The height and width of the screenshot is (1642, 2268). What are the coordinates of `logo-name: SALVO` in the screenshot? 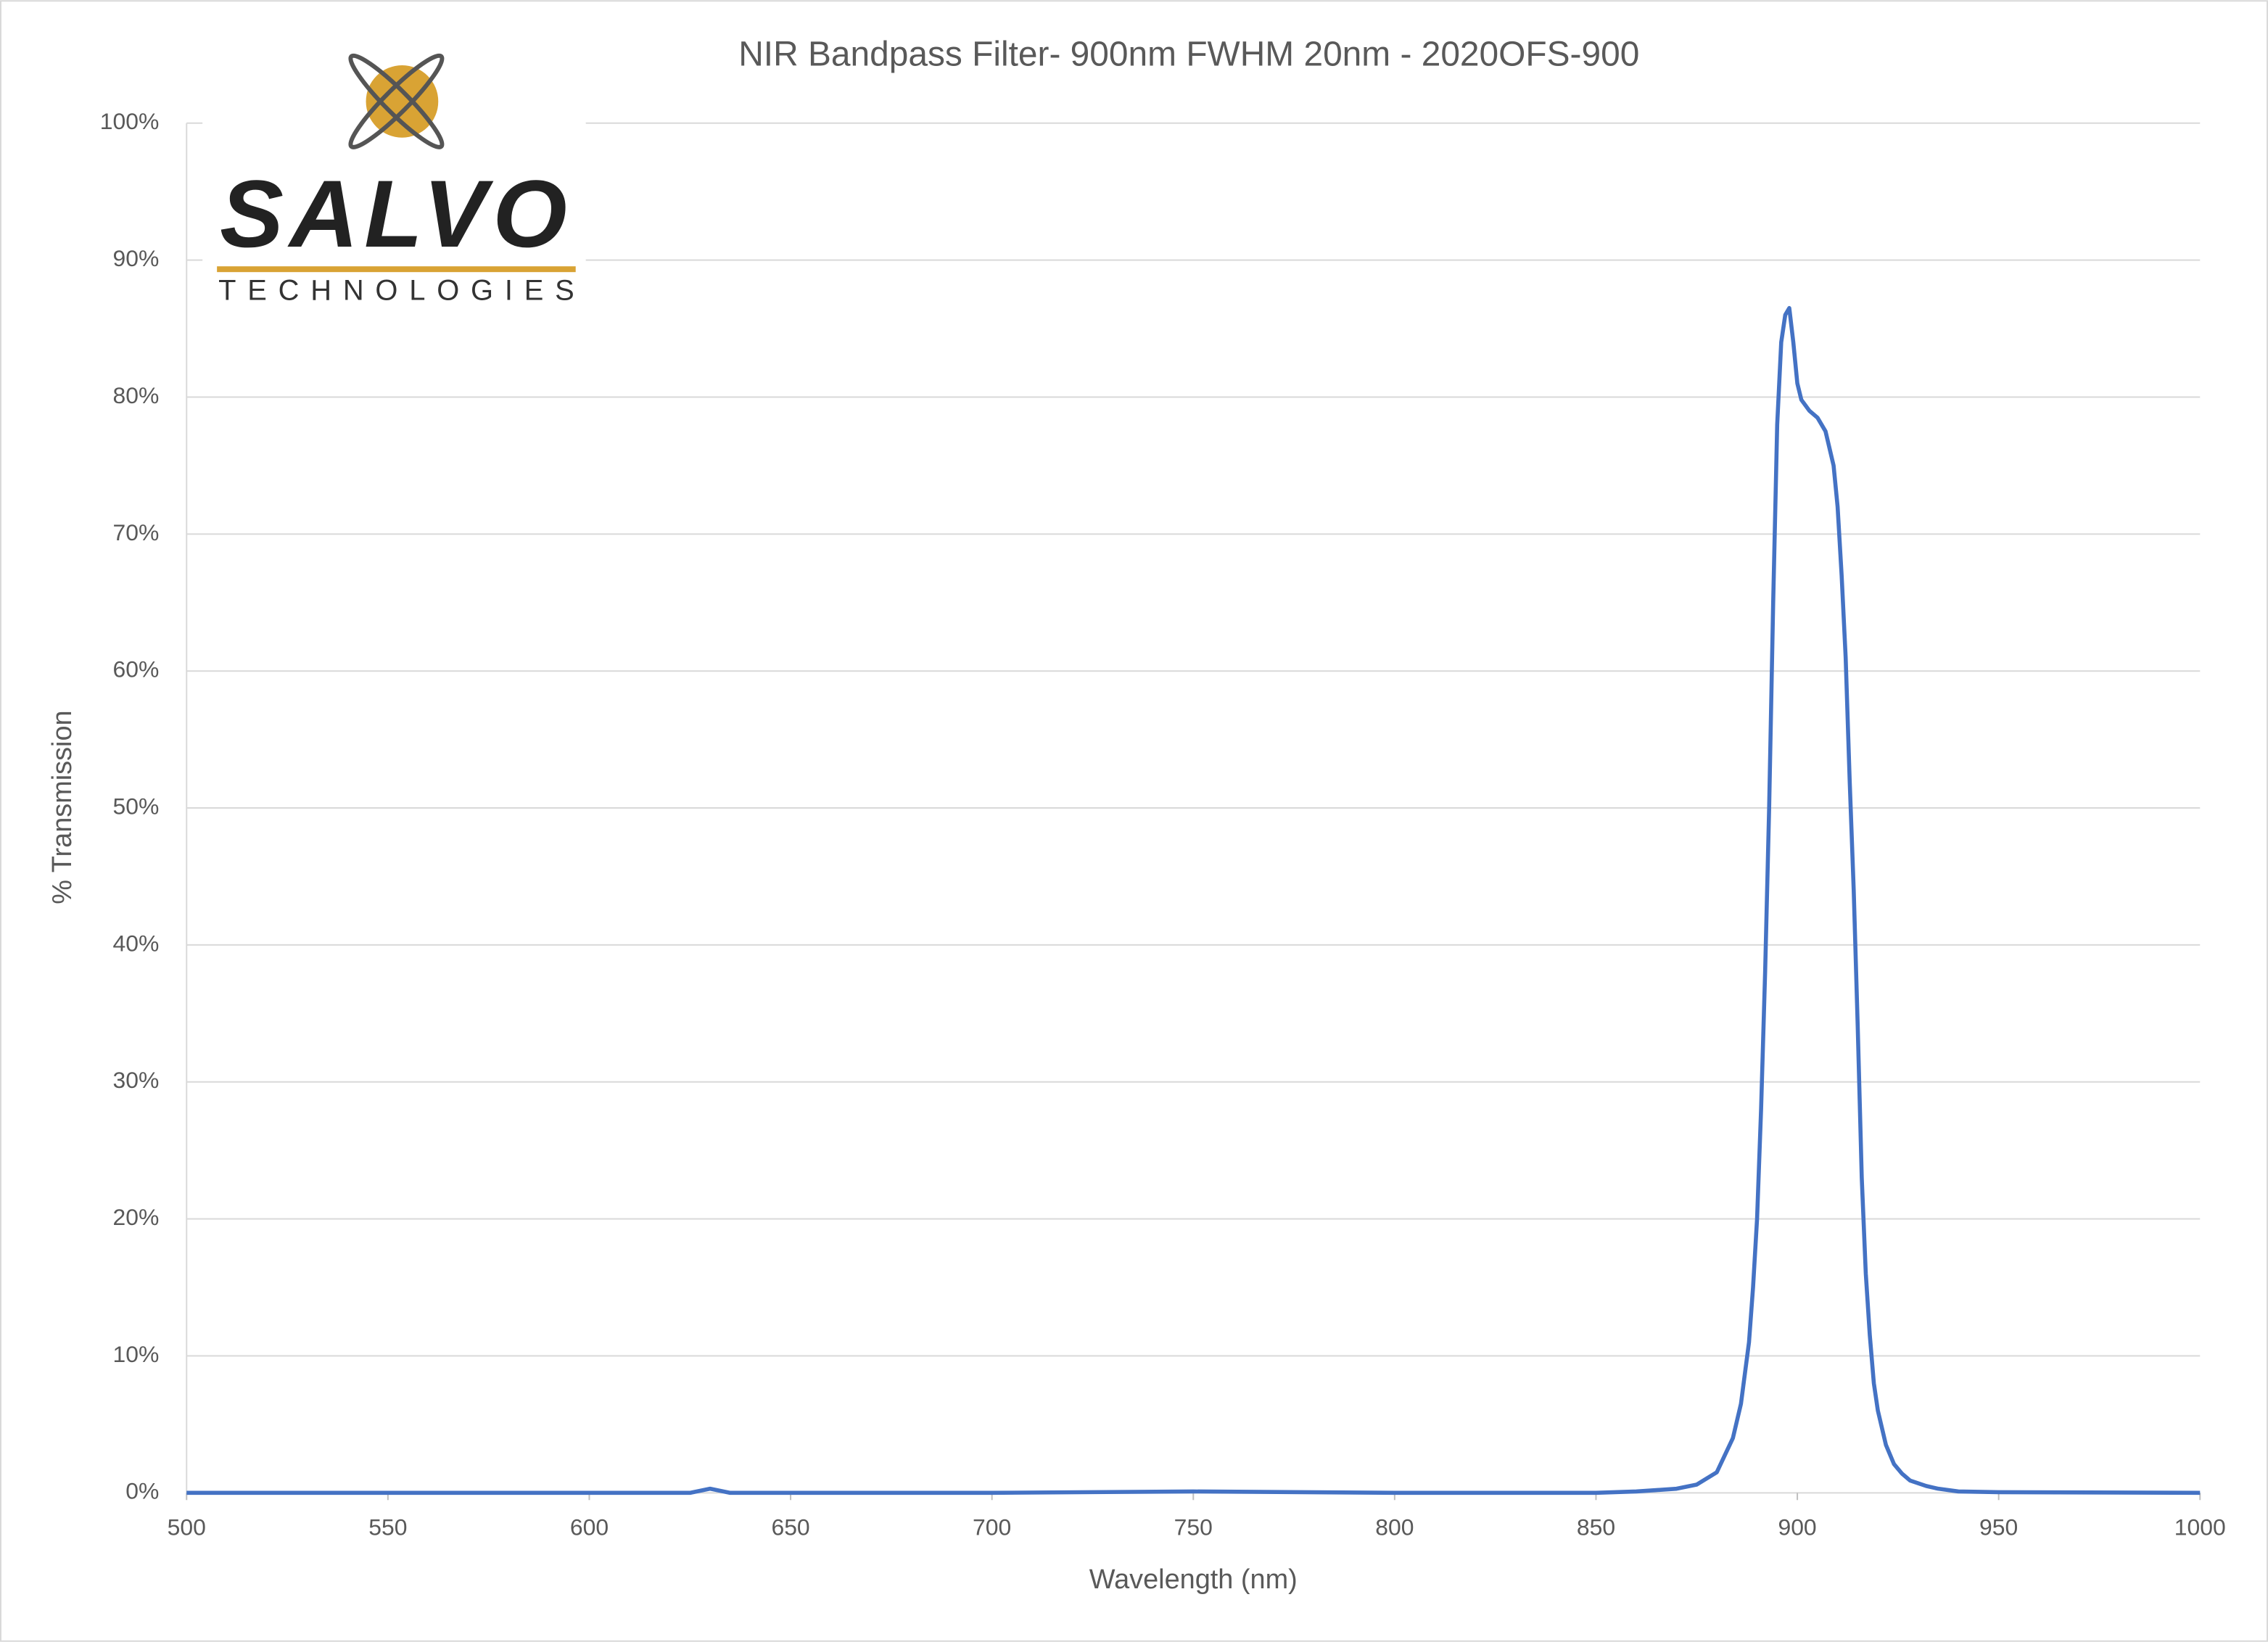 It's located at (393, 214).